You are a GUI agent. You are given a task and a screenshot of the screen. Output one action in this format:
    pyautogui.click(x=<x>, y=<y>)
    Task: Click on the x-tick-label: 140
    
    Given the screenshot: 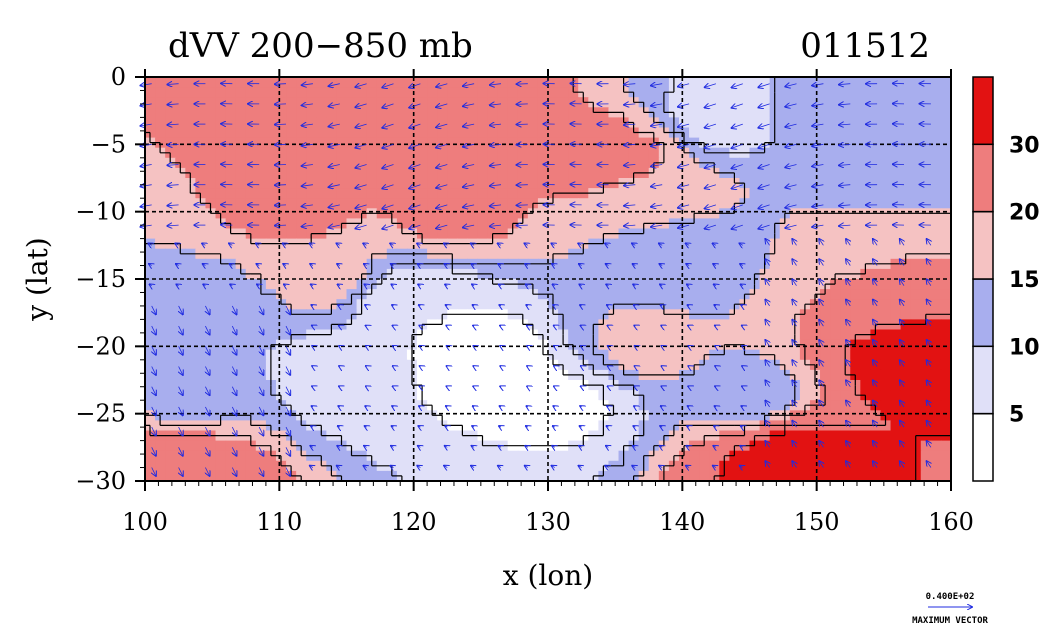 What is the action you would take?
    pyautogui.click(x=682, y=522)
    